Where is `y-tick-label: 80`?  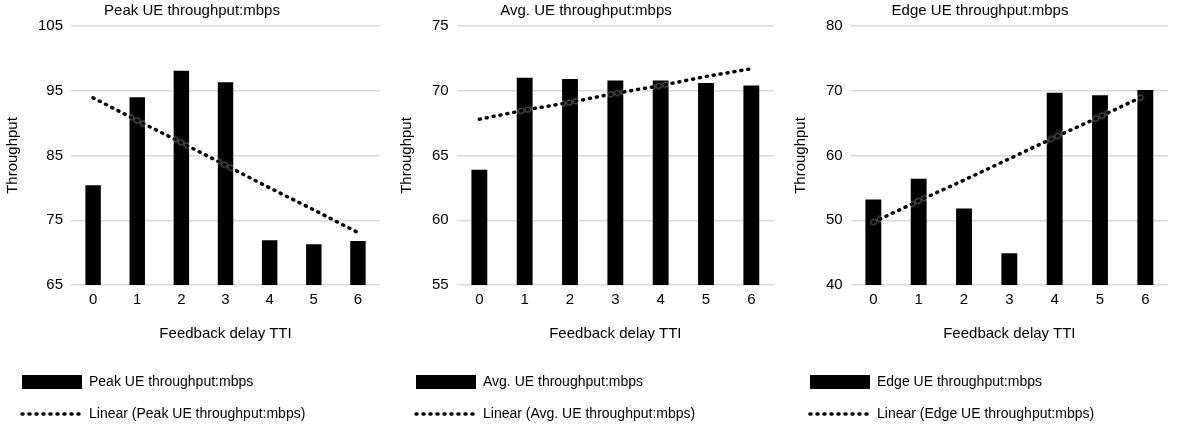
y-tick-label: 80 is located at coordinates (834, 25).